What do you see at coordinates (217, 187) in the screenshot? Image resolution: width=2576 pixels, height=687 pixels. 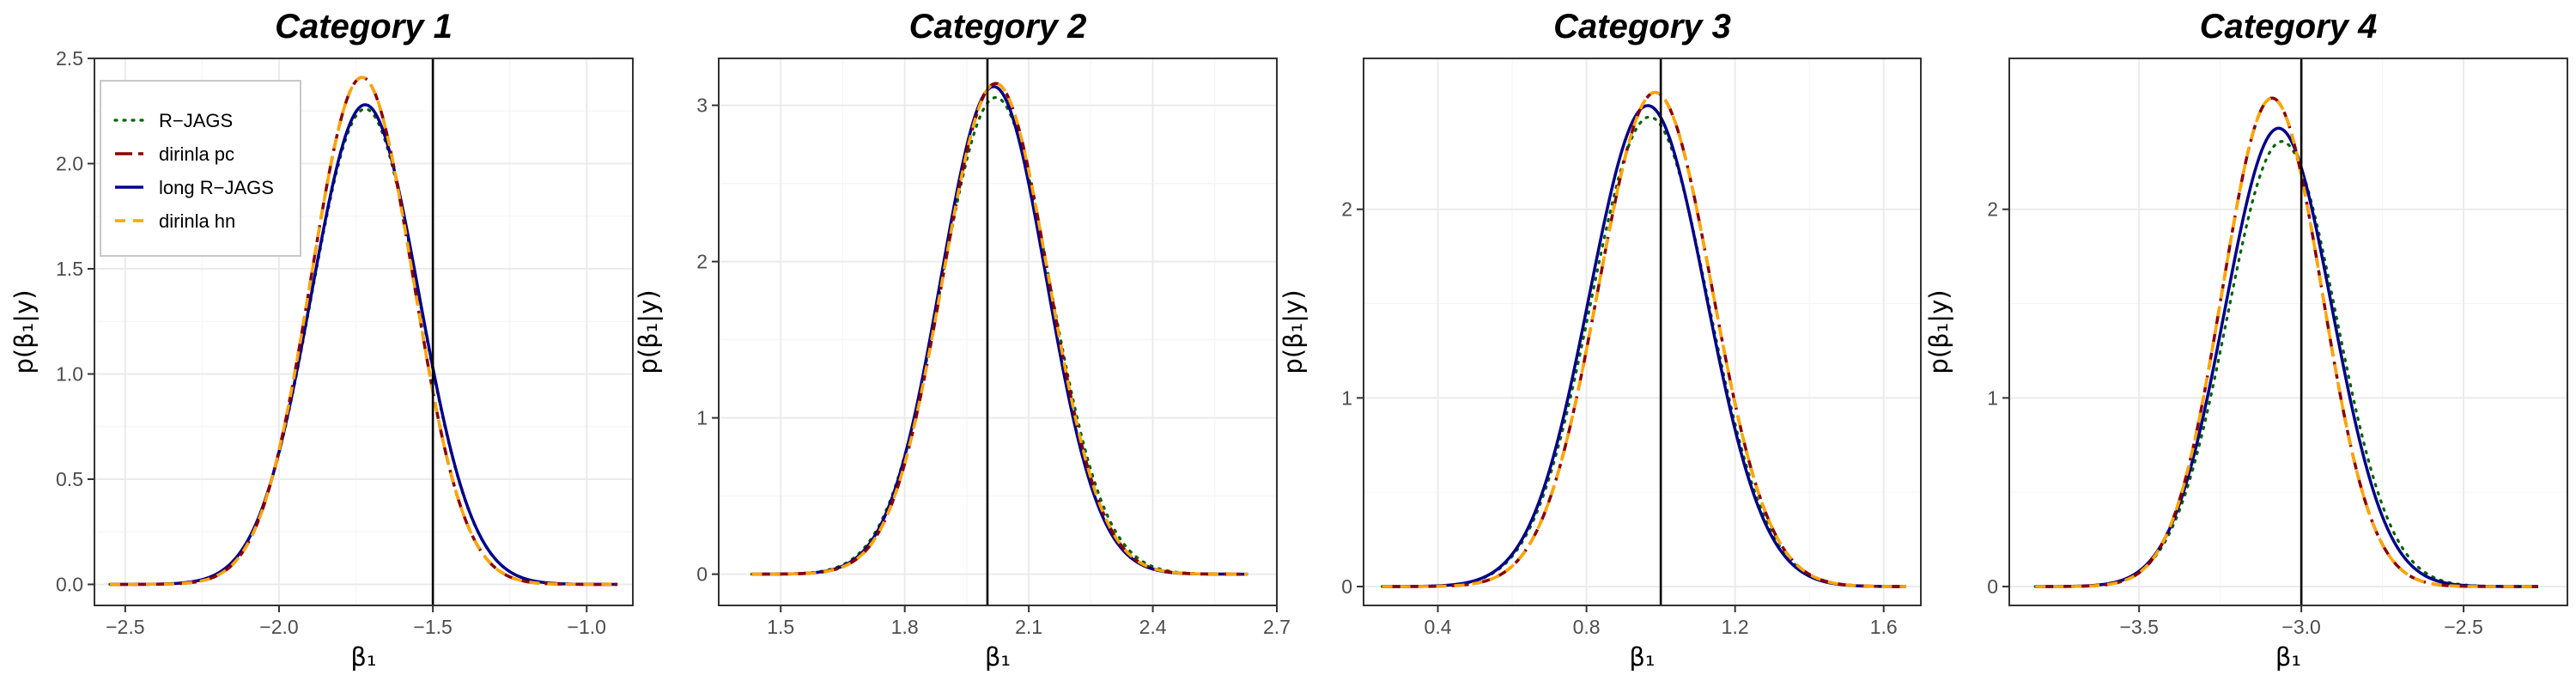 I see `legend-label: long R−JAGS` at bounding box center [217, 187].